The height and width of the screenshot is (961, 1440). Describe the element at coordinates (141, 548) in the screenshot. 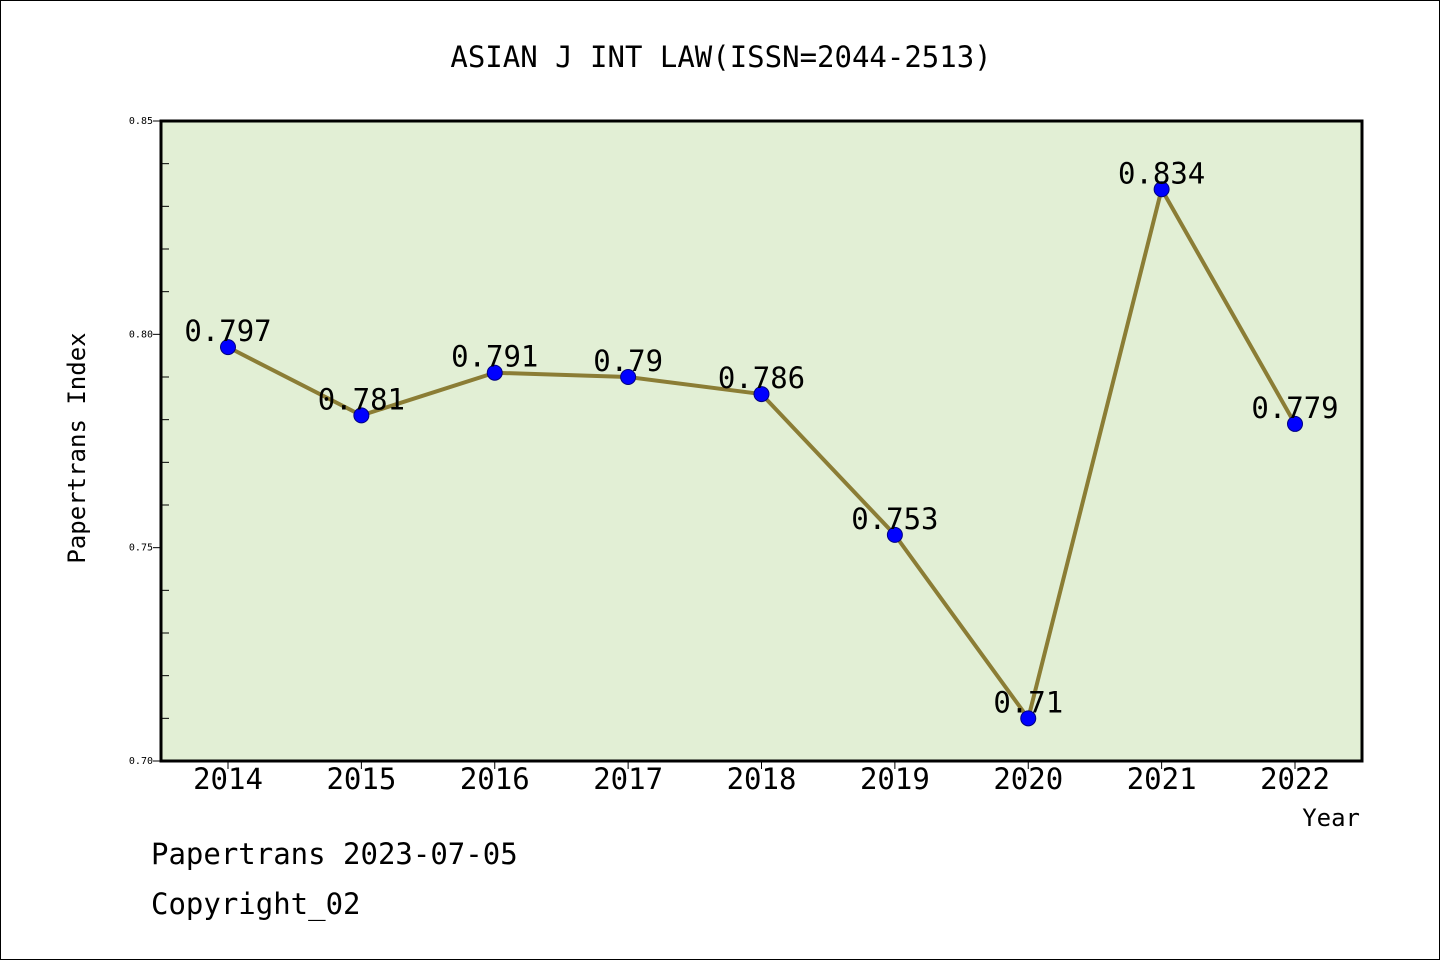

I see `y-tick-label: 0.75` at that location.